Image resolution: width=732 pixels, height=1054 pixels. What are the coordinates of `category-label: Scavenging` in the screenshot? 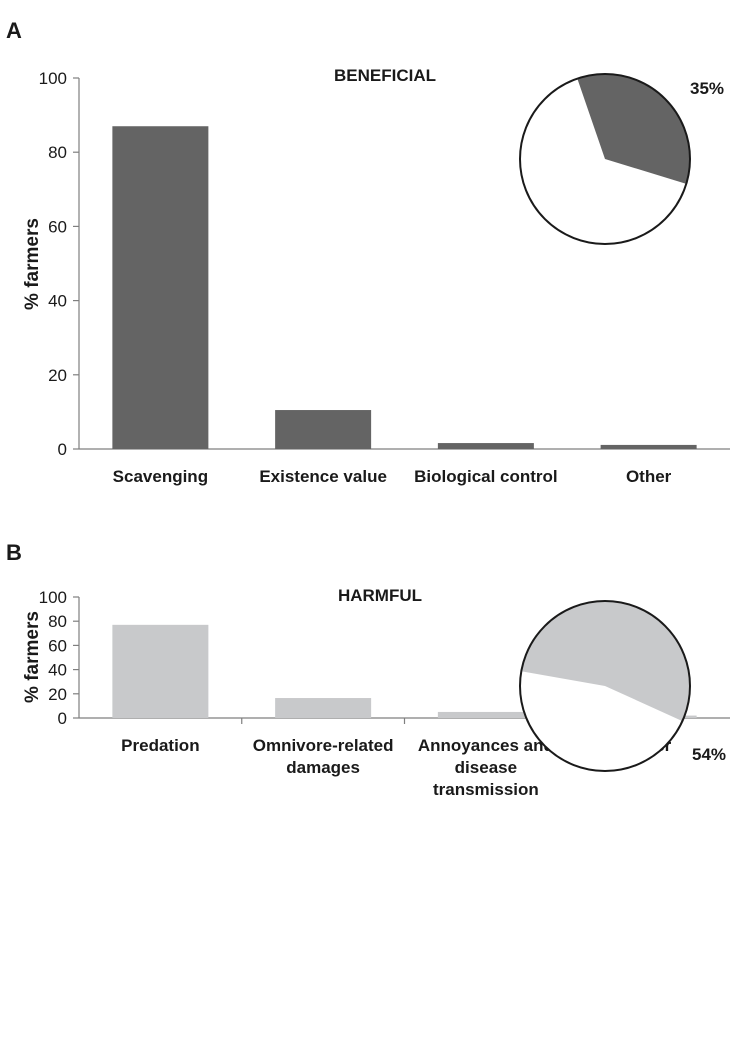 It's located at (160, 476).